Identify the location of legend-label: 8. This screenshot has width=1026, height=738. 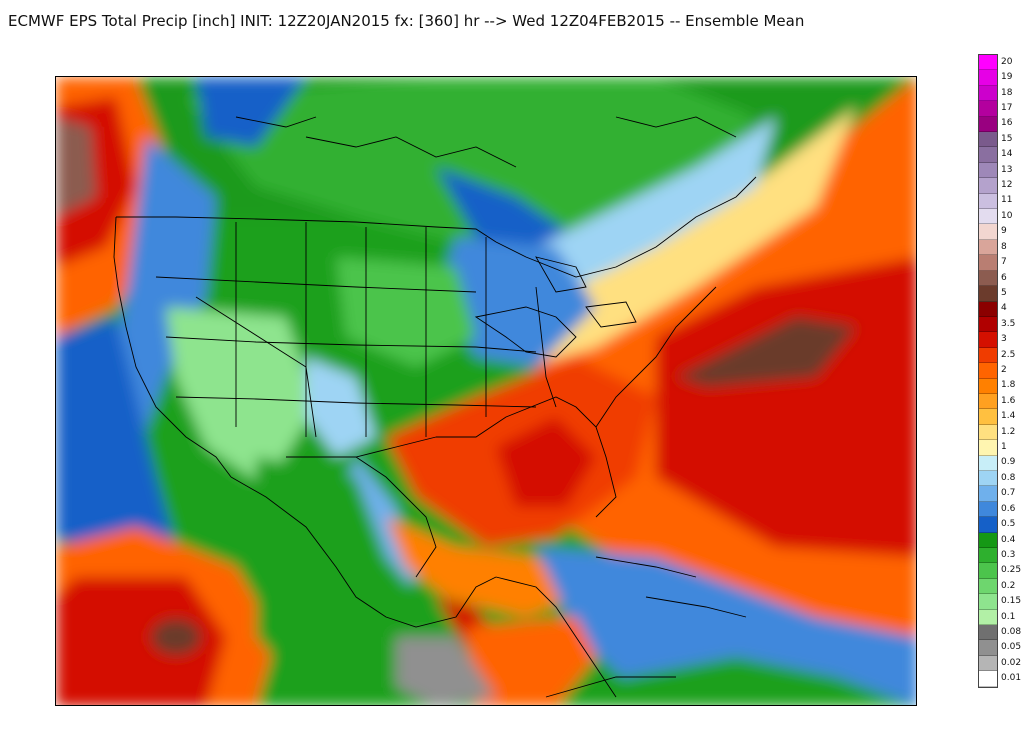
(1004, 246).